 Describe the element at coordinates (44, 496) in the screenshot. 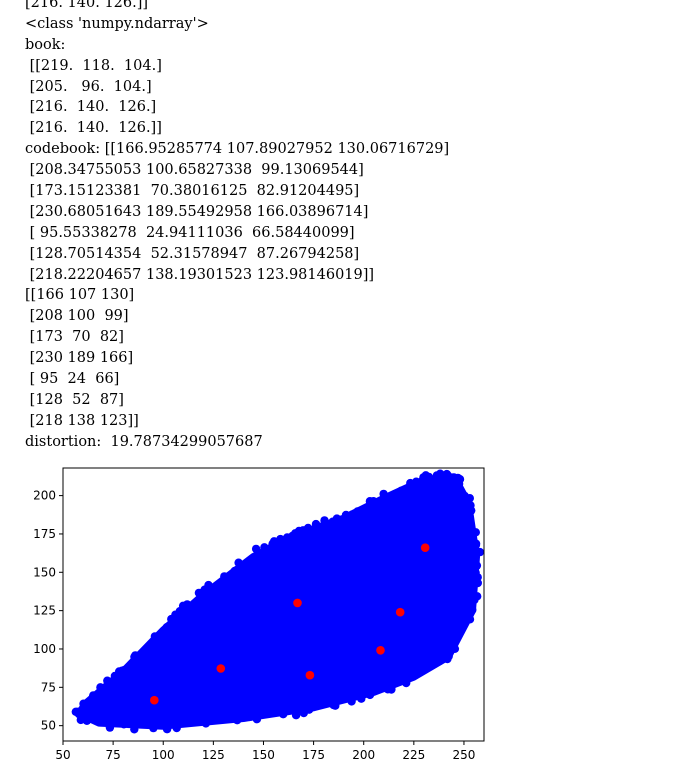

I see `y-tick-label: 200` at that location.